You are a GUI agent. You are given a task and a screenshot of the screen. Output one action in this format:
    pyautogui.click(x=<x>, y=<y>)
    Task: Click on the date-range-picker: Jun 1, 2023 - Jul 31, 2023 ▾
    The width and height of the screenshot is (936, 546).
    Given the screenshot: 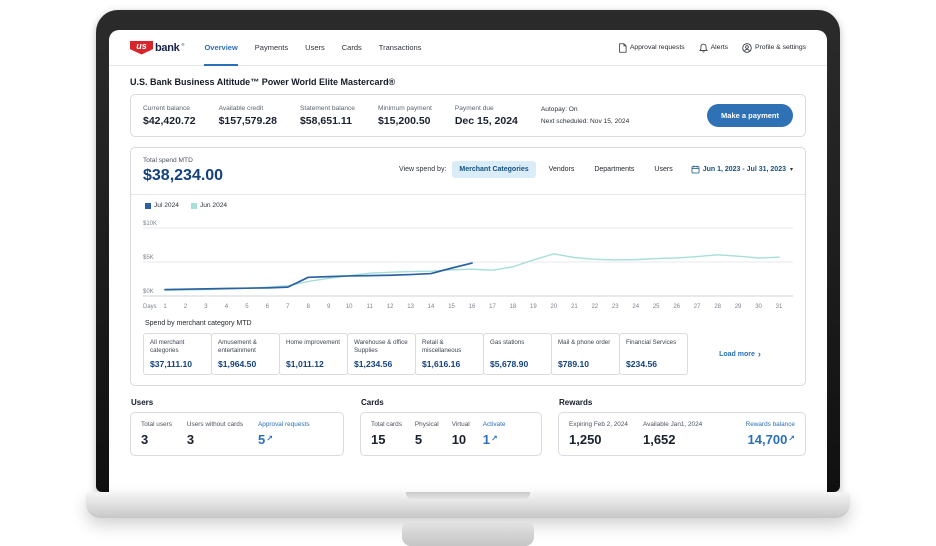 What is the action you would take?
    pyautogui.click(x=742, y=169)
    